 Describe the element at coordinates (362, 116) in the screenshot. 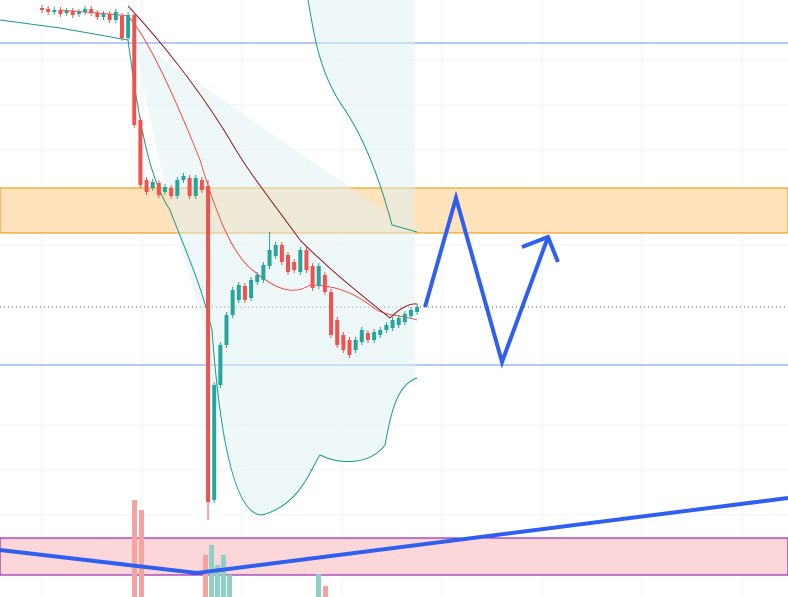

I see `bollinger-upper` at that location.